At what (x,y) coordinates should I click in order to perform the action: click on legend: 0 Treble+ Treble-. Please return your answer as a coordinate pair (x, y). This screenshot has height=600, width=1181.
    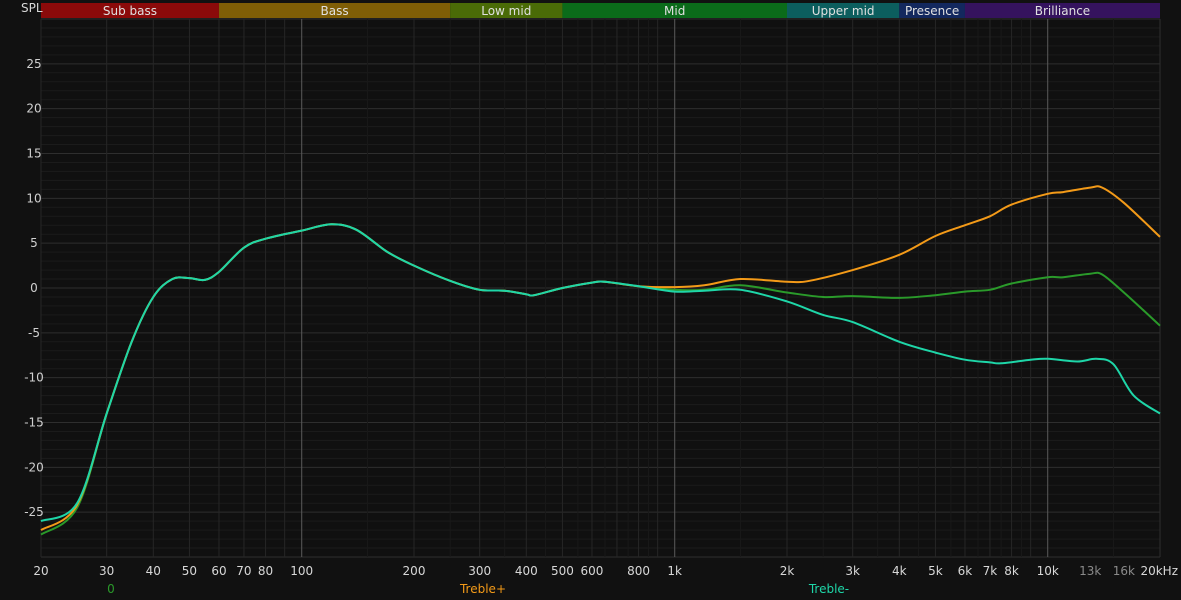
    Looking at the image, I should click on (478, 589).